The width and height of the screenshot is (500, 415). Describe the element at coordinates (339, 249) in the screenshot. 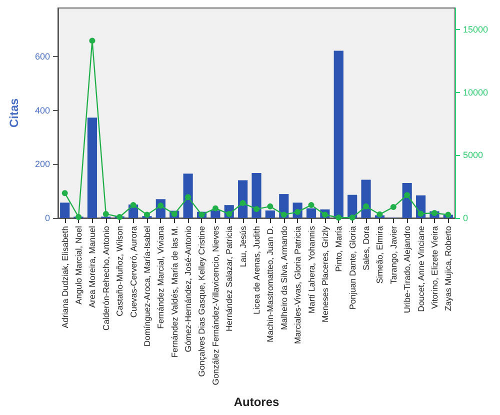

I see `x-tick-label: Pinto, María` at that location.